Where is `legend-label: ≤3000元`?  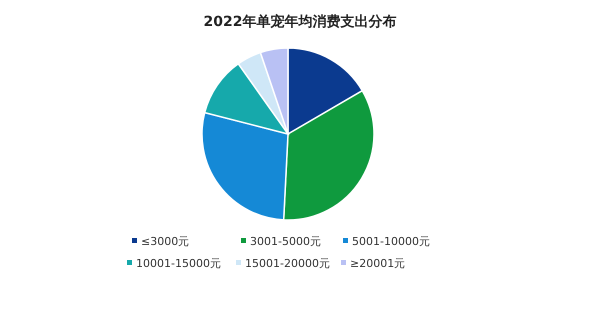
legend-label: ≤3000元 is located at coordinates (165, 241).